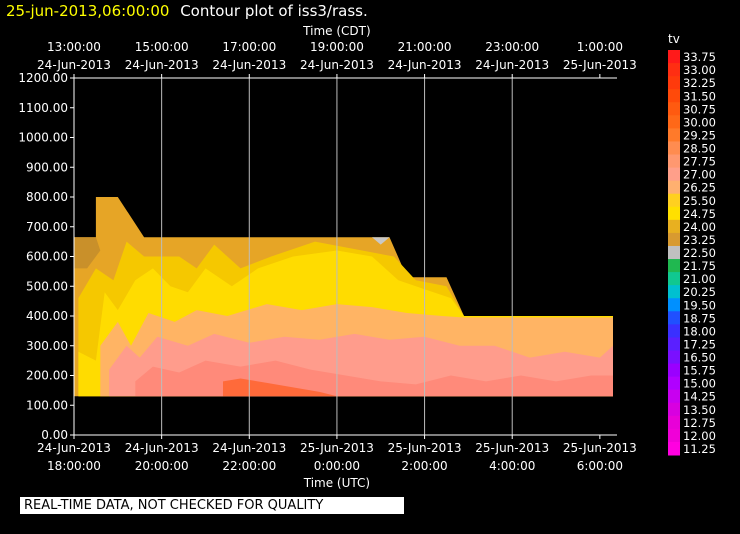 This screenshot has height=534, width=740. What do you see at coordinates (600, 466) in the screenshot?
I see `x-tick-time-label: 6:00:00` at bounding box center [600, 466].